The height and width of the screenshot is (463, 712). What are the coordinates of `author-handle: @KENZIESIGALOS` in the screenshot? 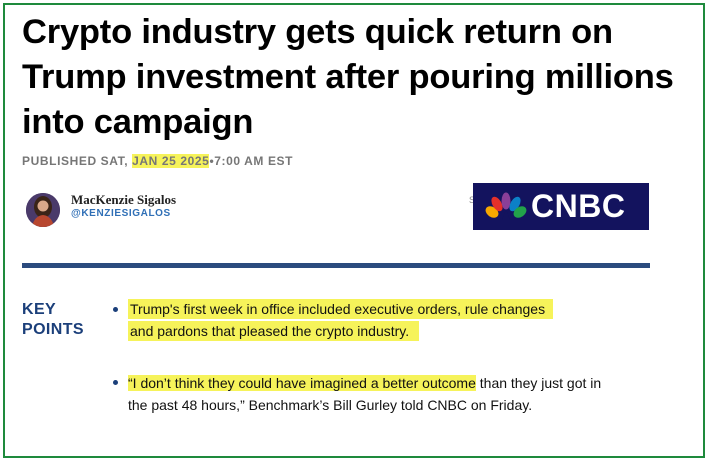 It's located at (121, 213).